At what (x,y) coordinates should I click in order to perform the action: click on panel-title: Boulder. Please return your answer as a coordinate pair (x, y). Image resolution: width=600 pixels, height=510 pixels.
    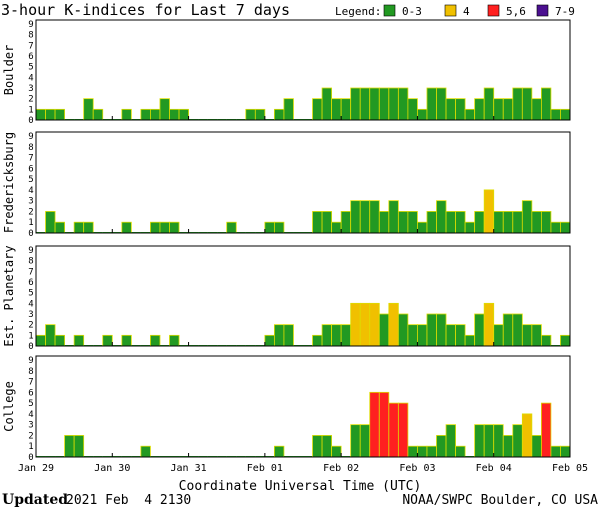
    Looking at the image, I should click on (9, 70).